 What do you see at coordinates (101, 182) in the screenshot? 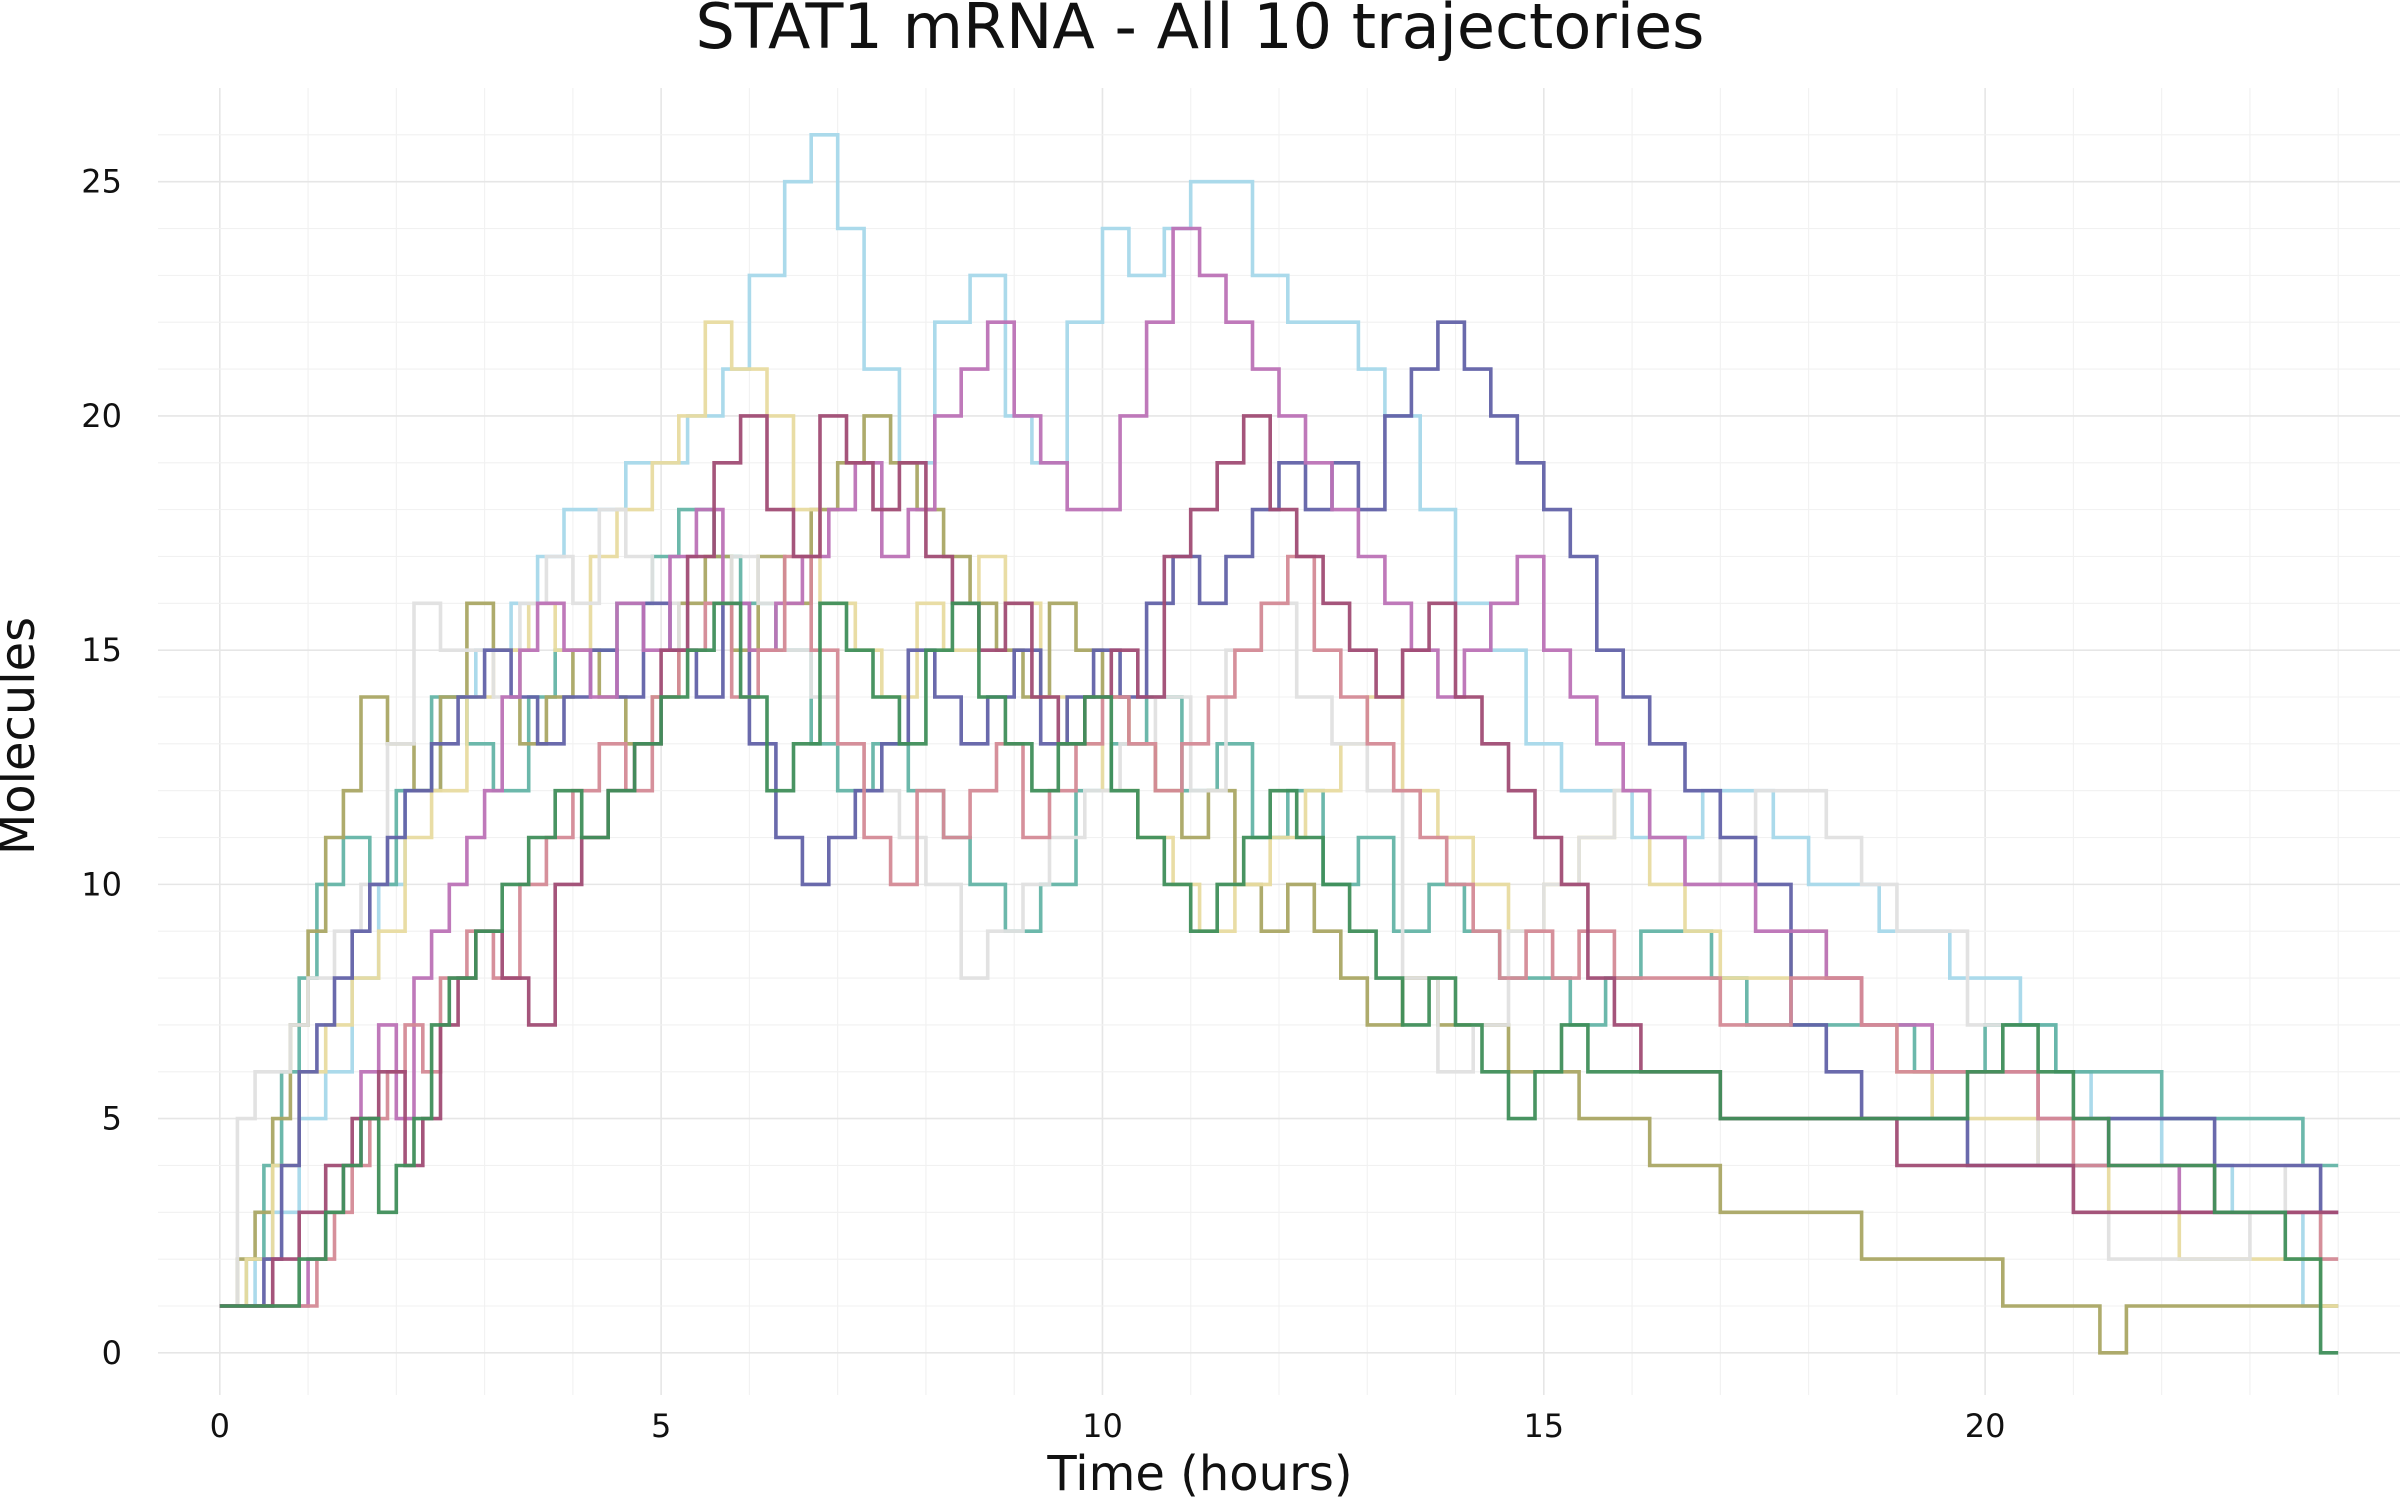
I see `y-tick-label: 25` at bounding box center [101, 182].